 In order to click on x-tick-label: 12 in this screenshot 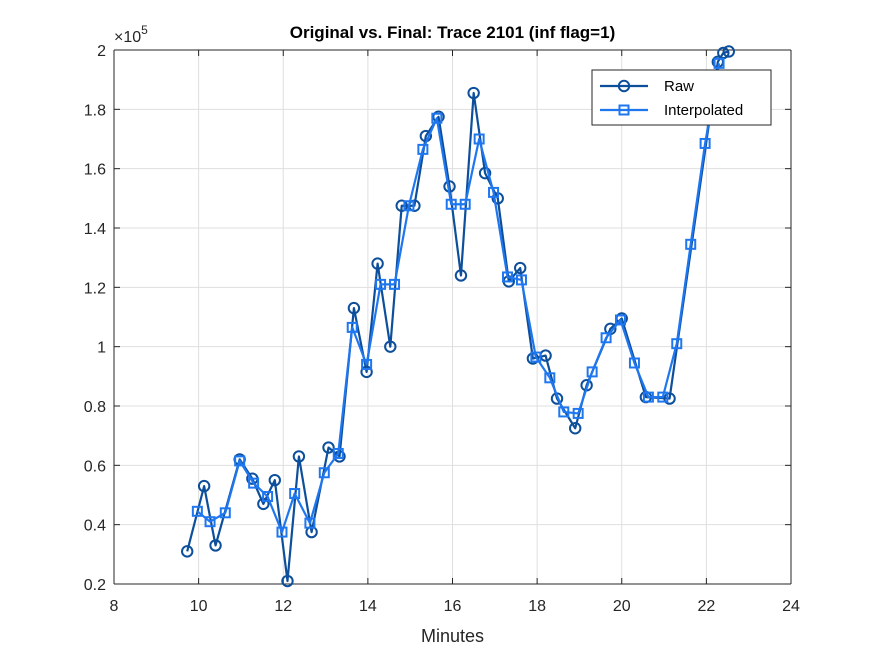, I will do `click(283, 606)`.